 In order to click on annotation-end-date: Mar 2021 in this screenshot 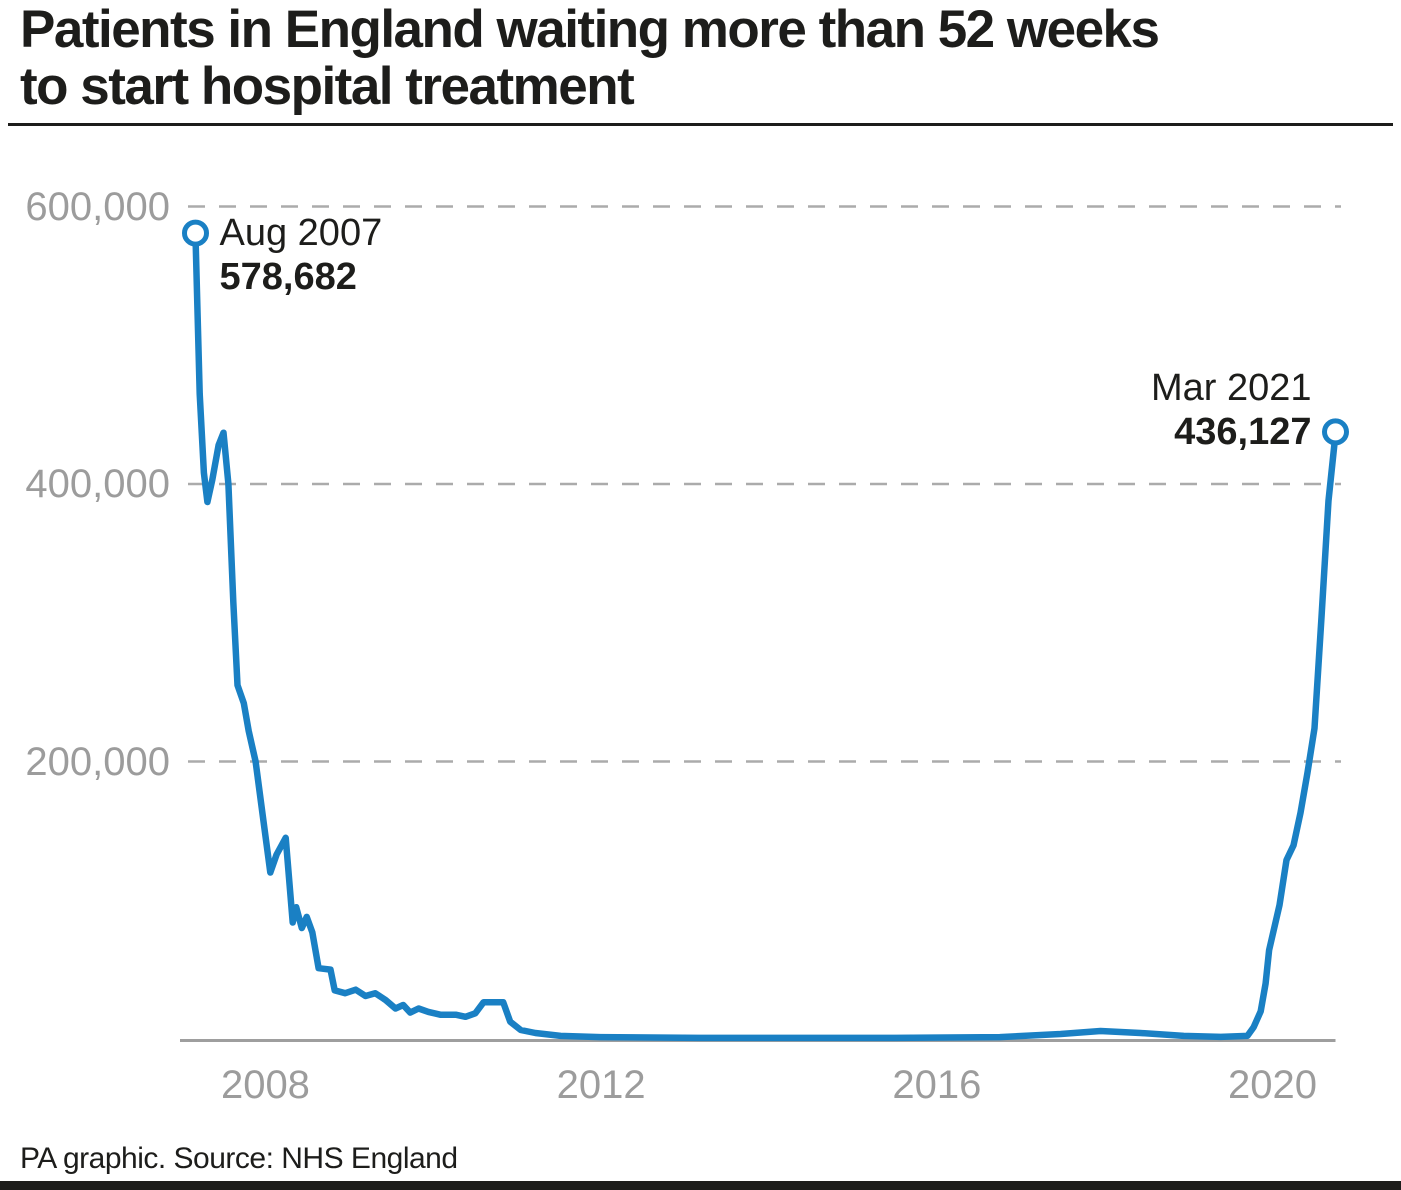, I will do `click(1231, 387)`.